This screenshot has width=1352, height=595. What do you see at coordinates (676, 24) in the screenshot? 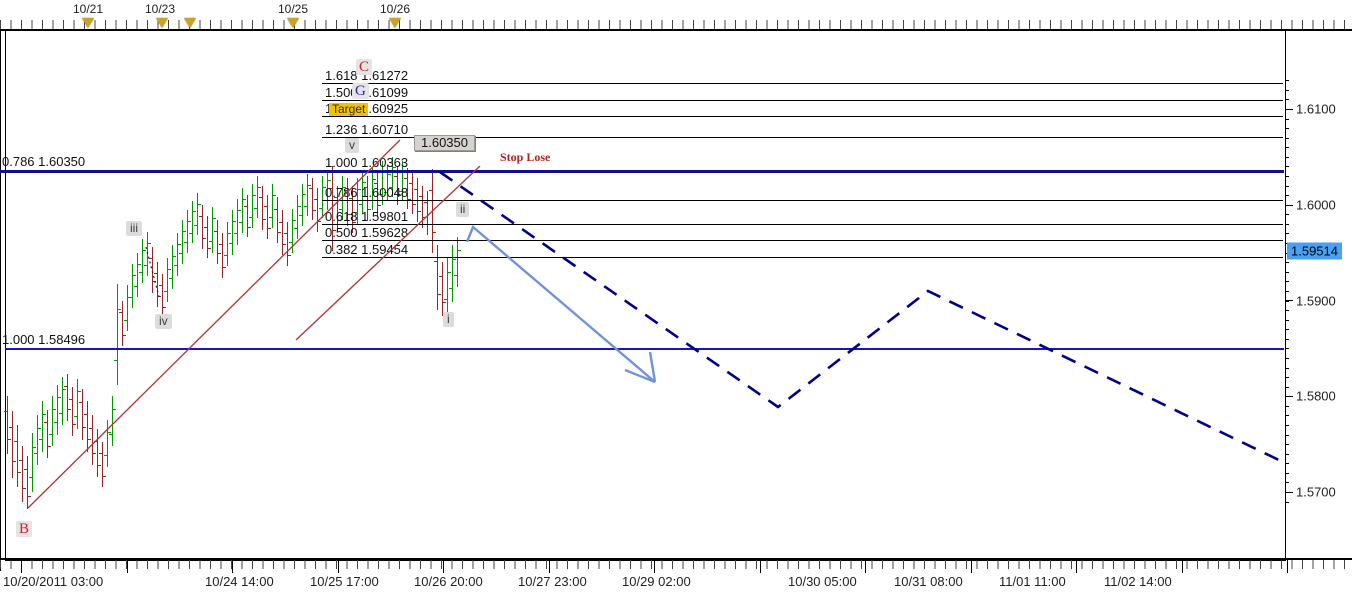
I see `top-ruler-ticks` at bounding box center [676, 24].